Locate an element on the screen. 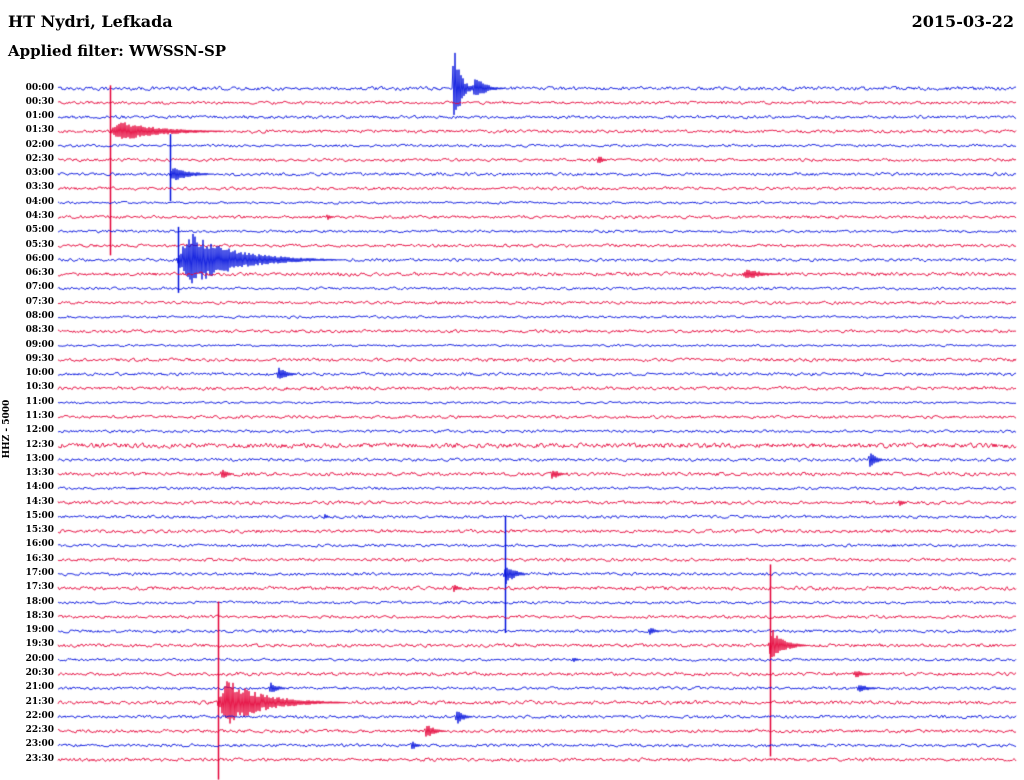 This screenshot has width=1024, height=780. time-label: 21:30 is located at coordinates (39, 701).